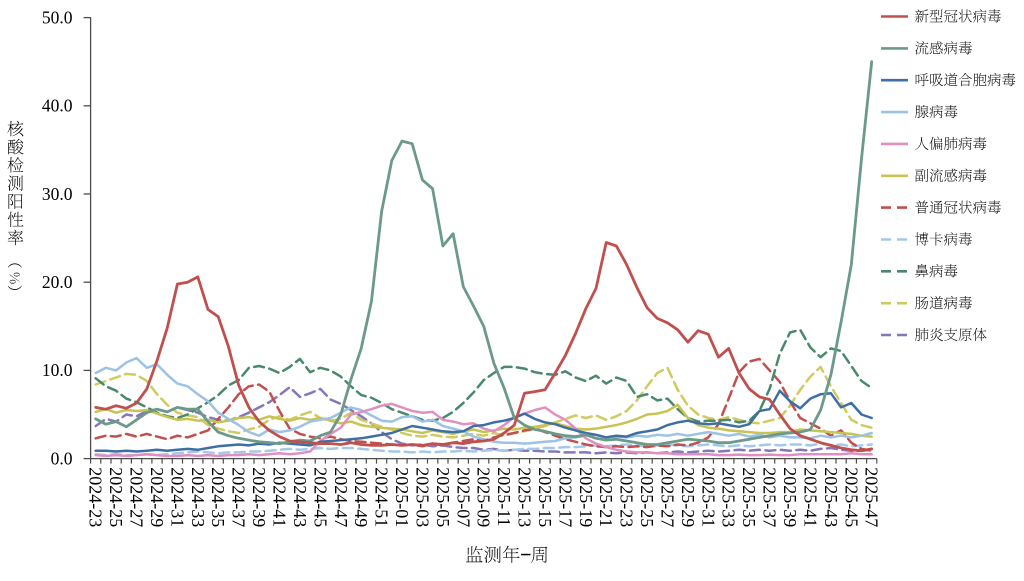  What do you see at coordinates (708, 497) in the screenshot?
I see `svg-text: 2025-31` at bounding box center [708, 497].